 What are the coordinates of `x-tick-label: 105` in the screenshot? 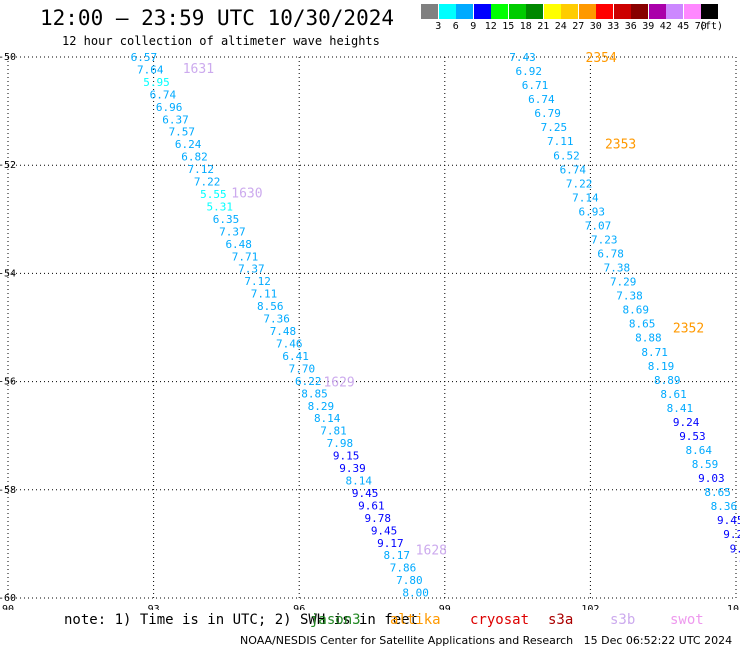 It's located at (733, 607).